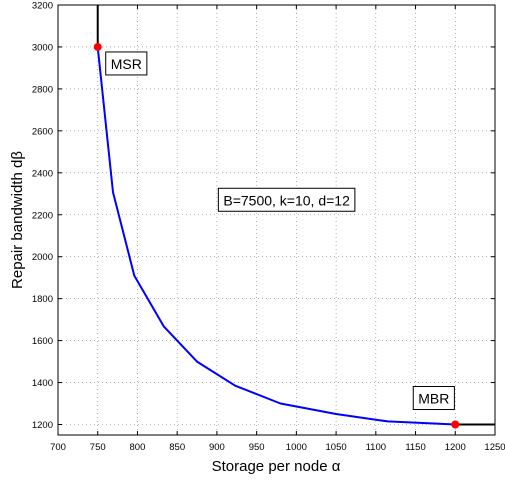 This screenshot has width=505, height=482. Describe the element at coordinates (97, 46) in the screenshot. I see `msr-point` at that location.